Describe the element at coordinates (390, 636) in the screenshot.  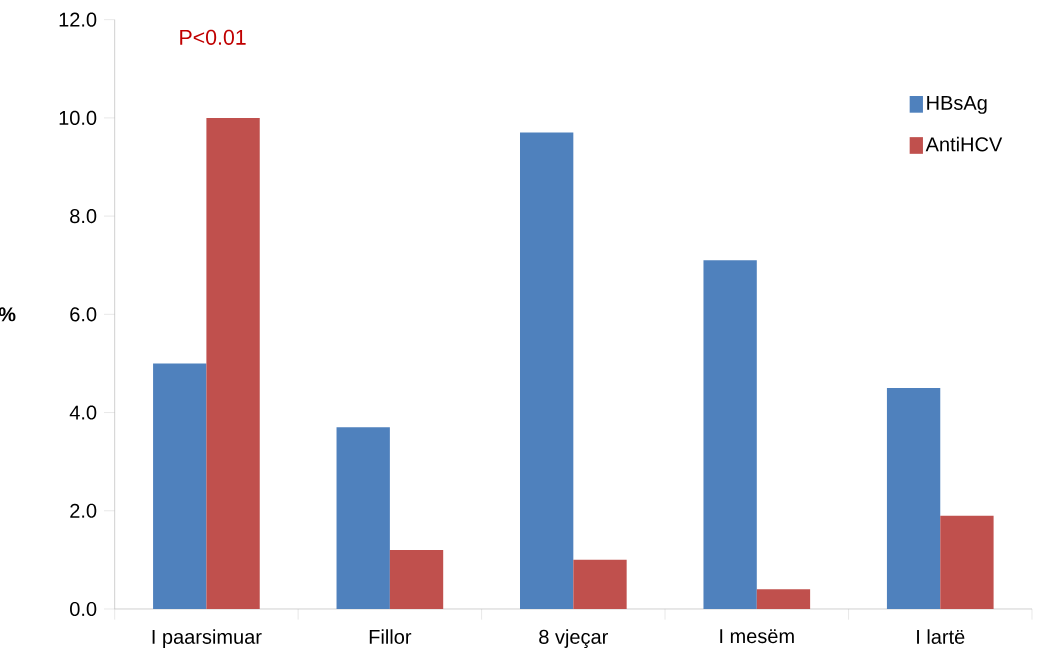
I see `x-tick-label: Fillor` at that location.